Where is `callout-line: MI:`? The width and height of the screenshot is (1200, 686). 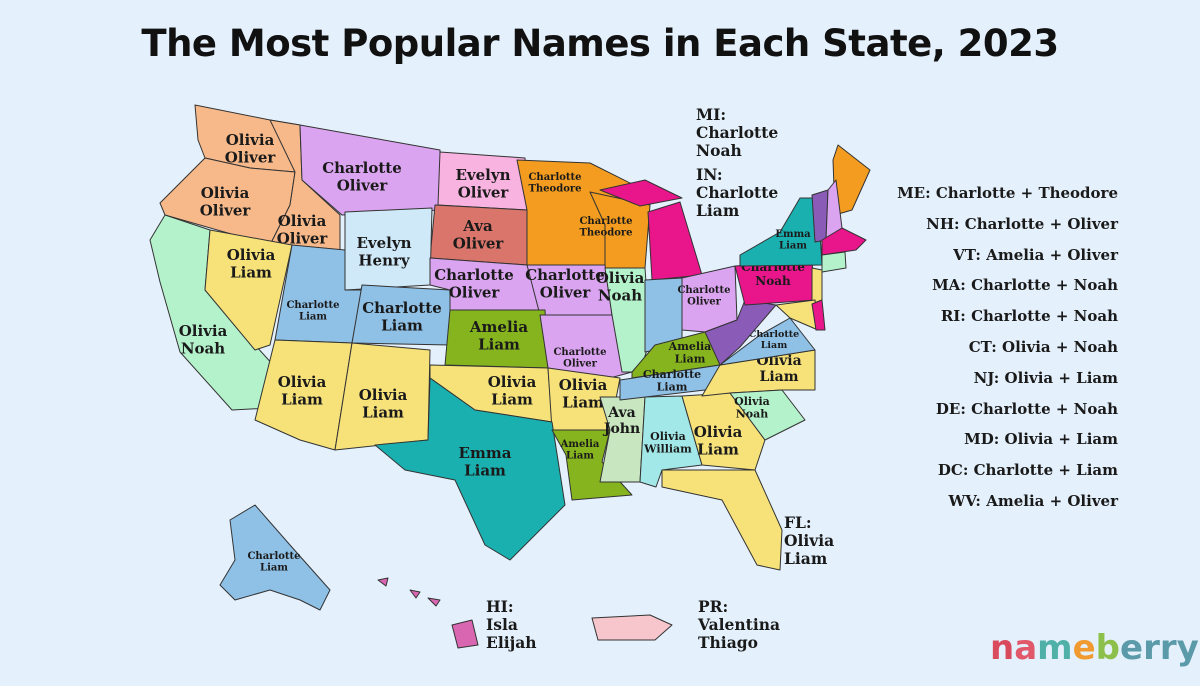 callout-line: MI: is located at coordinates (711, 114).